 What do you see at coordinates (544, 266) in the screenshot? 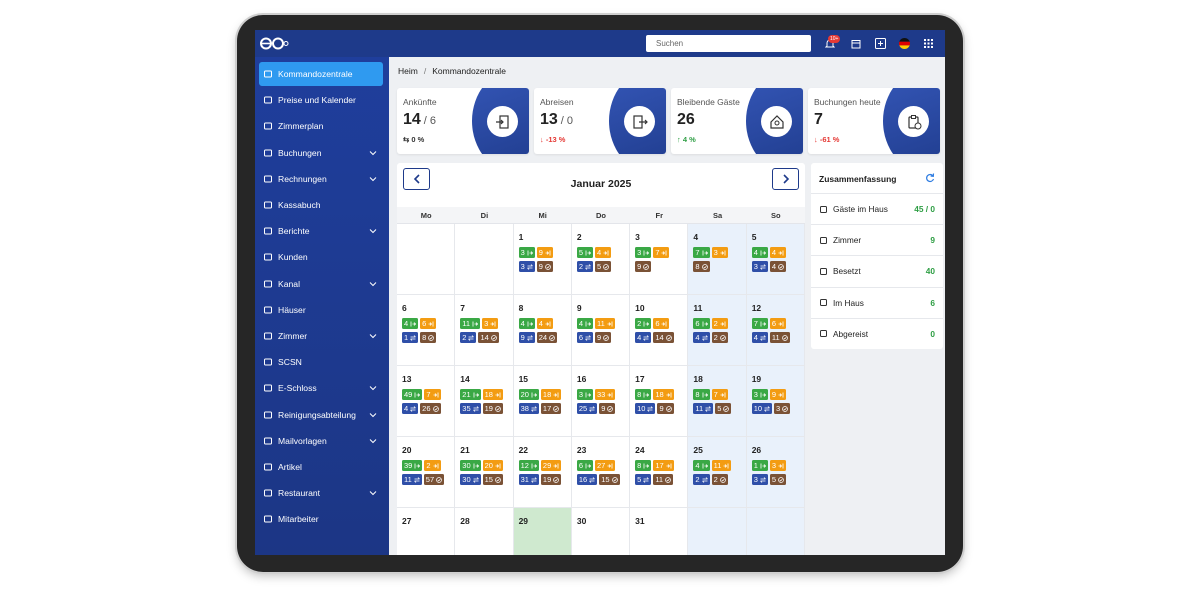
I see `badge-done: 9` at bounding box center [544, 266].